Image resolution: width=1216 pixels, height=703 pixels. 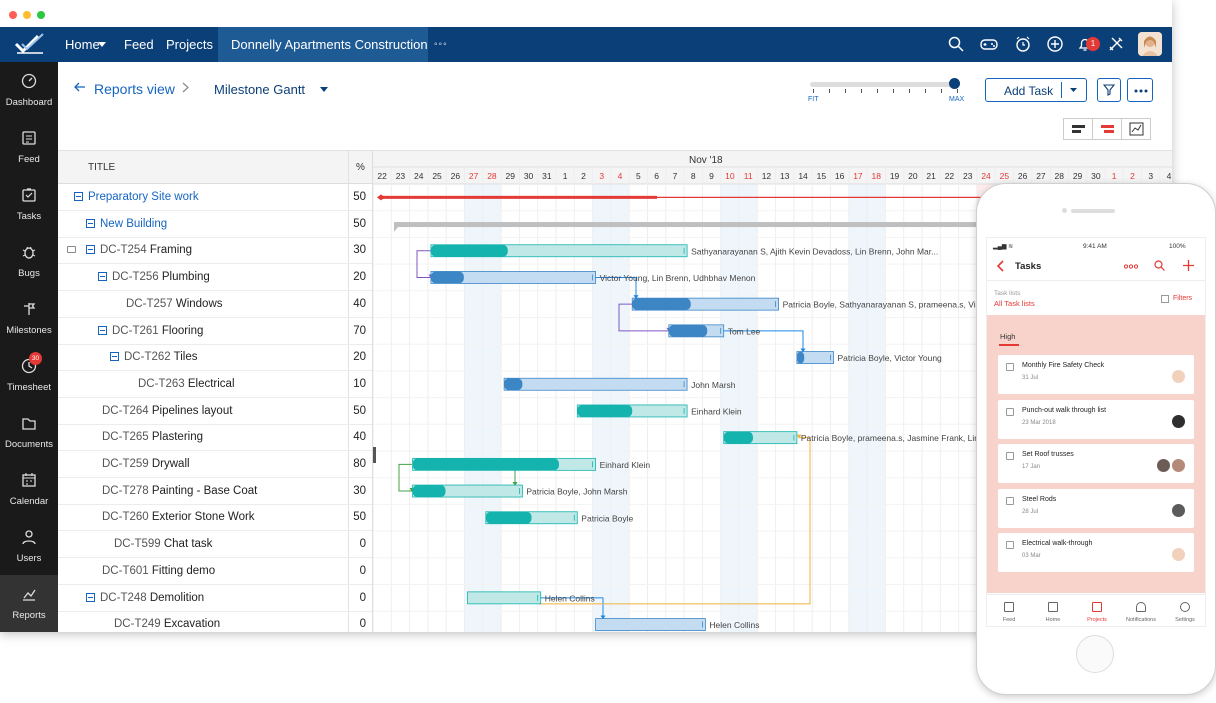 I want to click on task-row: DC-T249 Excavation 0, so click(x=215, y=621).